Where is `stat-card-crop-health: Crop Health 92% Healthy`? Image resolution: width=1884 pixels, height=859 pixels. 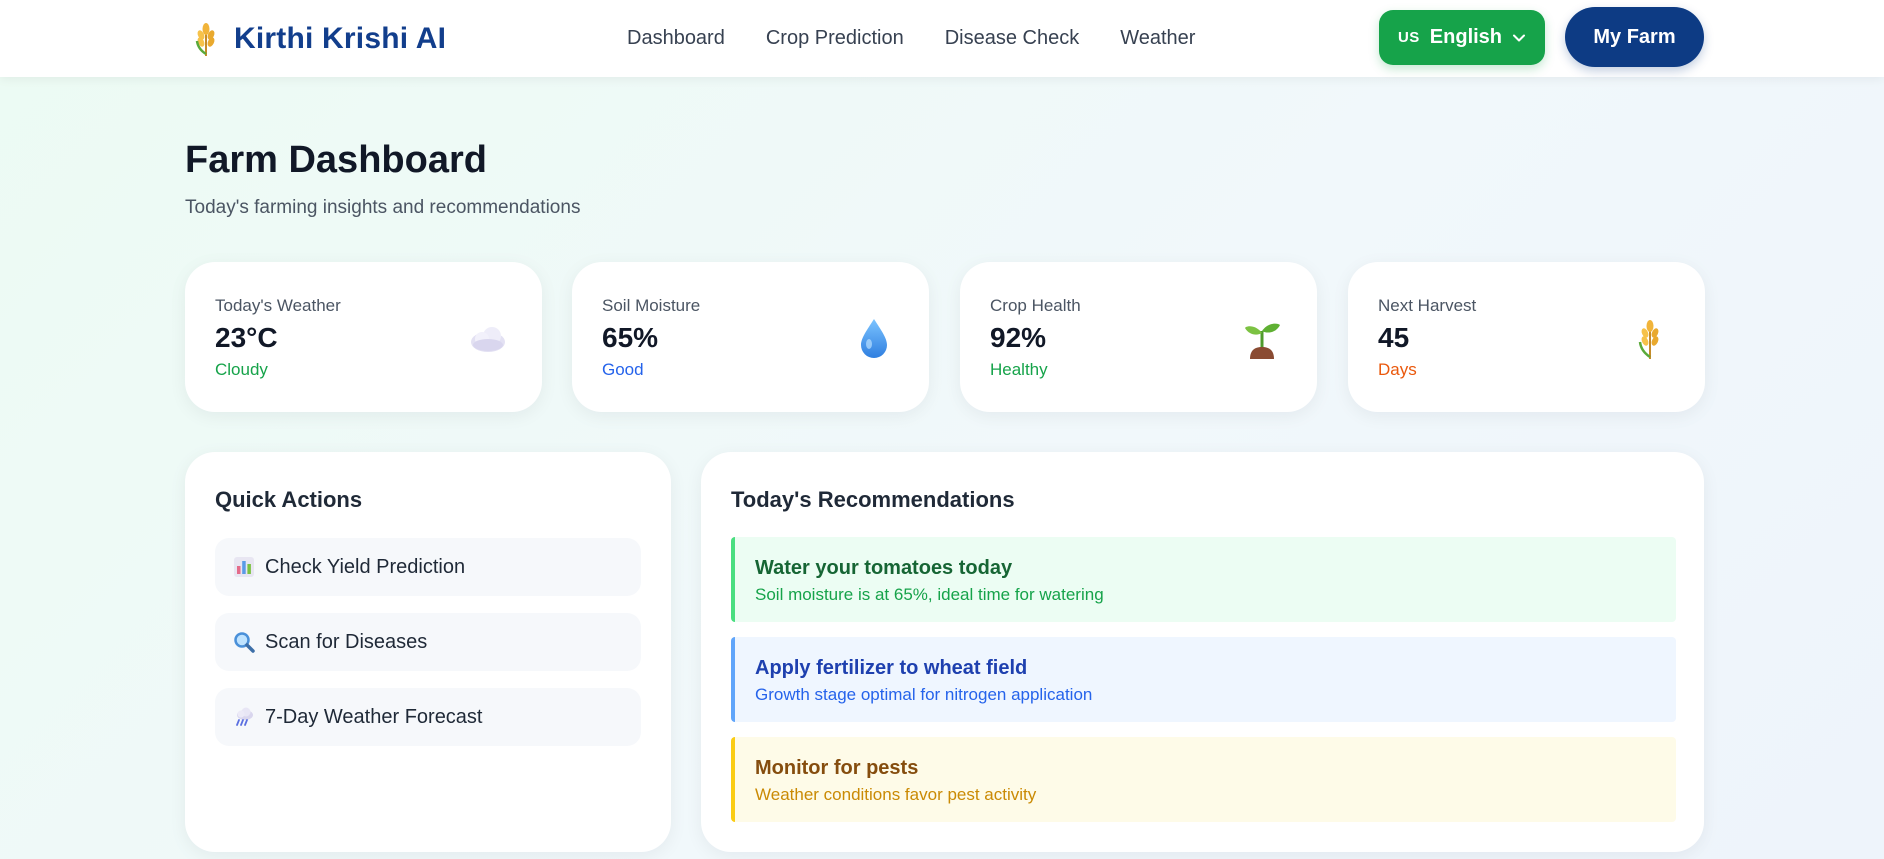 stat-card-crop-health: Crop Health 92% Healthy is located at coordinates (1138, 337).